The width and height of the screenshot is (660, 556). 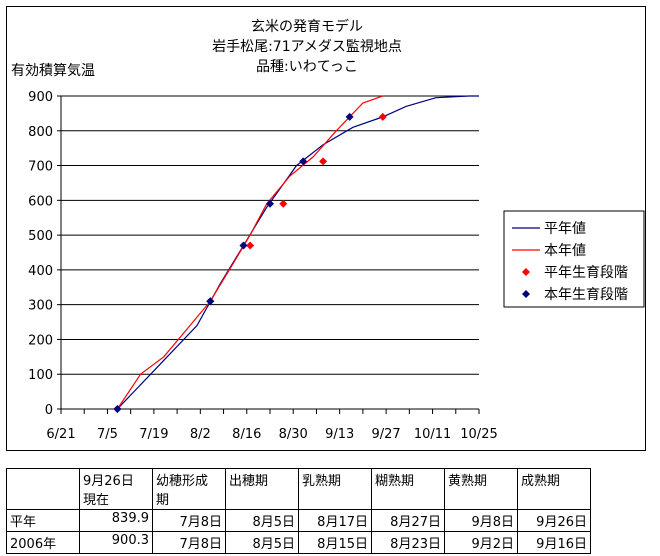 I want to click on table-header-cell, so click(x=43, y=489).